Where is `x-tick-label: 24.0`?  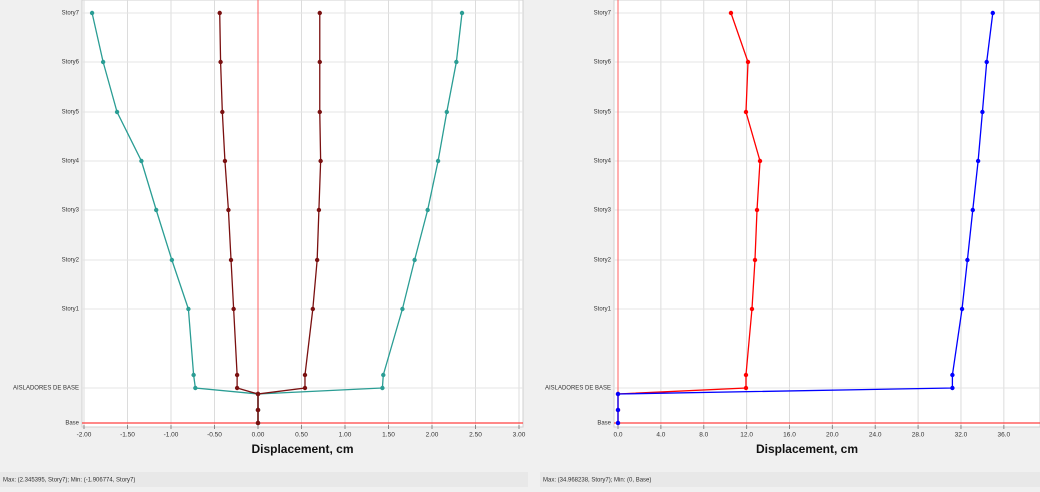
x-tick-label: 24.0 is located at coordinates (875, 435).